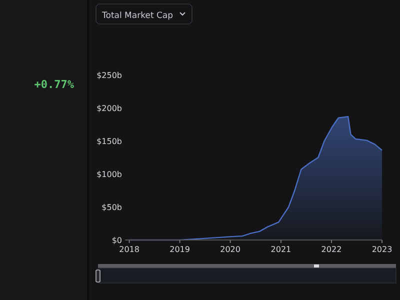 The width and height of the screenshot is (400, 300). Describe the element at coordinates (180, 249) in the screenshot. I see `x-tick-label: 2019` at that location.